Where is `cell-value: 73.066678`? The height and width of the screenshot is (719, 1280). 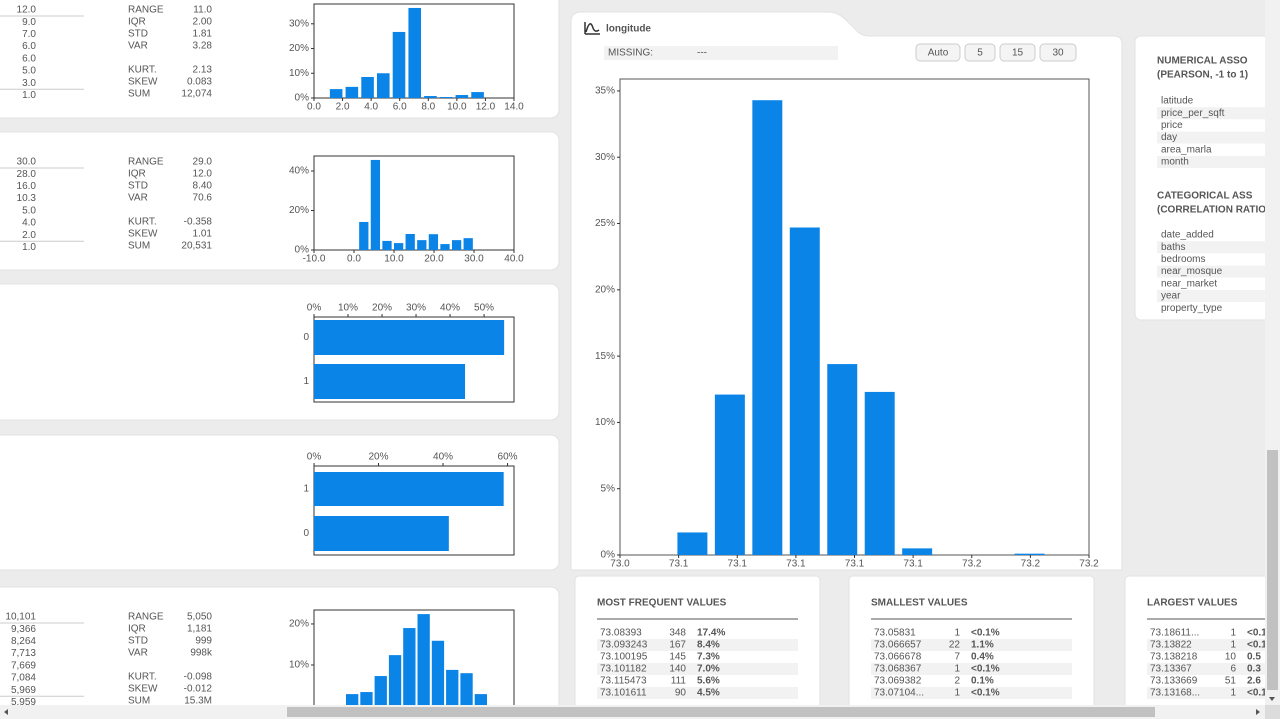
cell-value: 73.066678 is located at coordinates (898, 657).